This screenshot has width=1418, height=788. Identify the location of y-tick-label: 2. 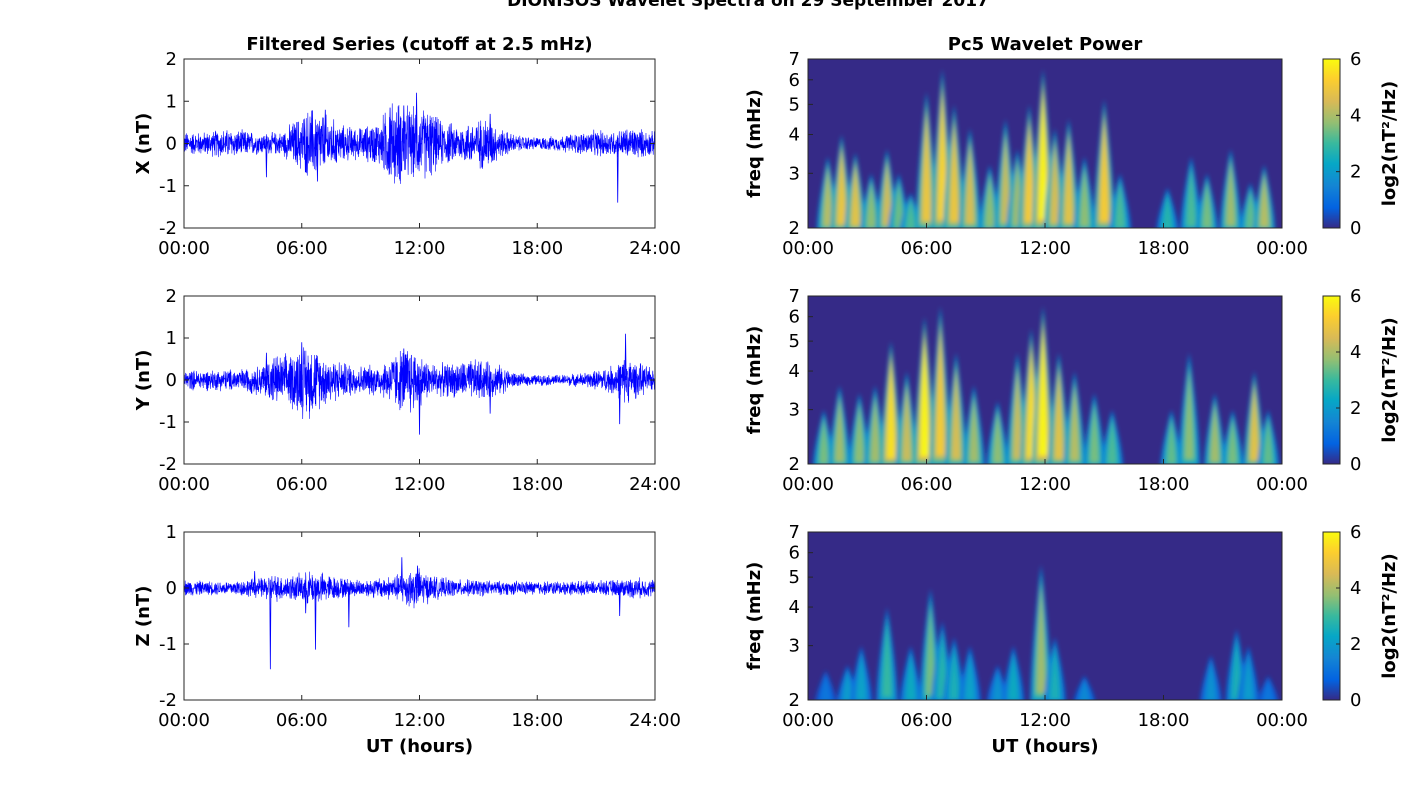
(794, 228).